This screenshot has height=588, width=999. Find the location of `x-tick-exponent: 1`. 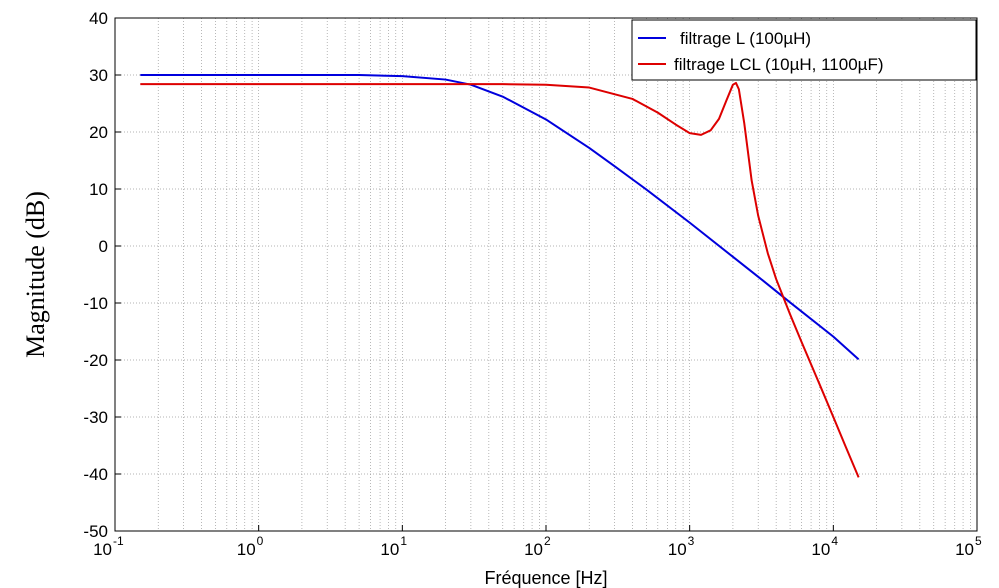

x-tick-exponent: 1 is located at coordinates (403, 541).